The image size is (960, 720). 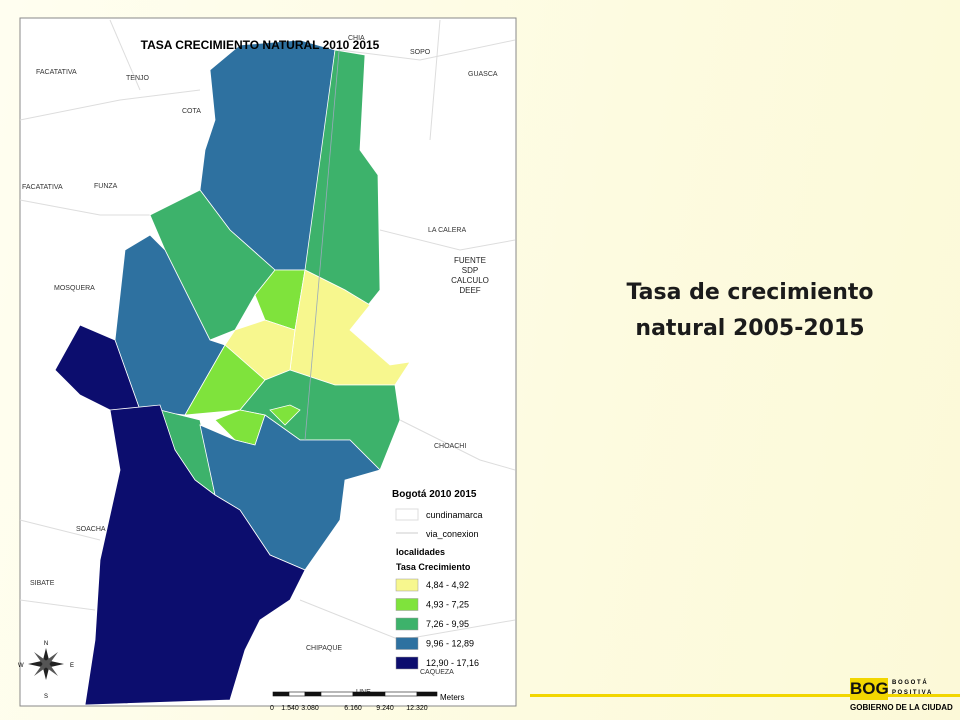 I want to click on logo-top: B O G O T Á, so click(x=909, y=683).